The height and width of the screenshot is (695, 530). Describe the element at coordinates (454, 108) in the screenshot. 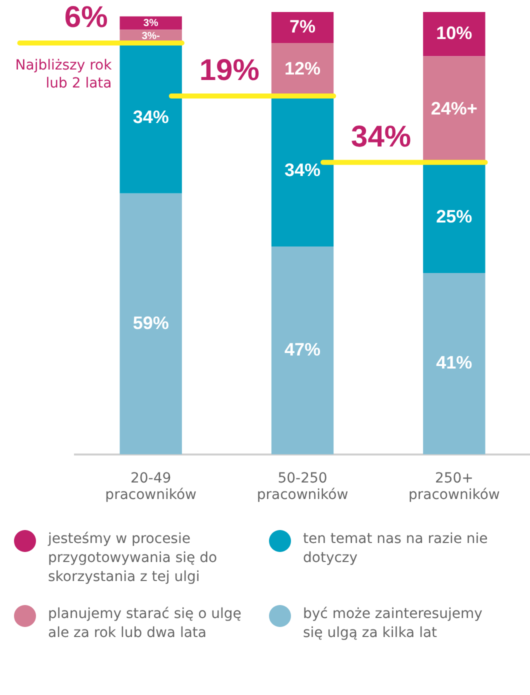

I see `data-label: 24%+` at that location.